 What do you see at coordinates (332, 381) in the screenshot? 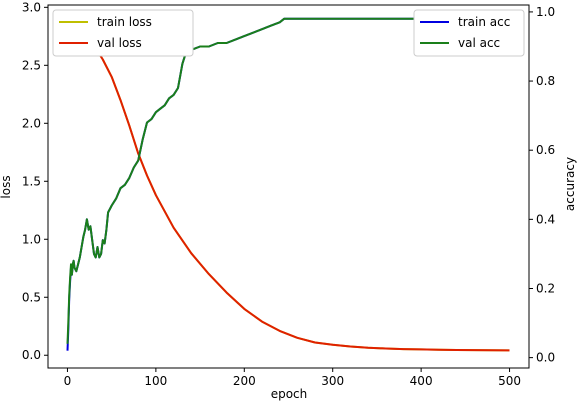
I see `x-tick-label: 300` at bounding box center [332, 381].